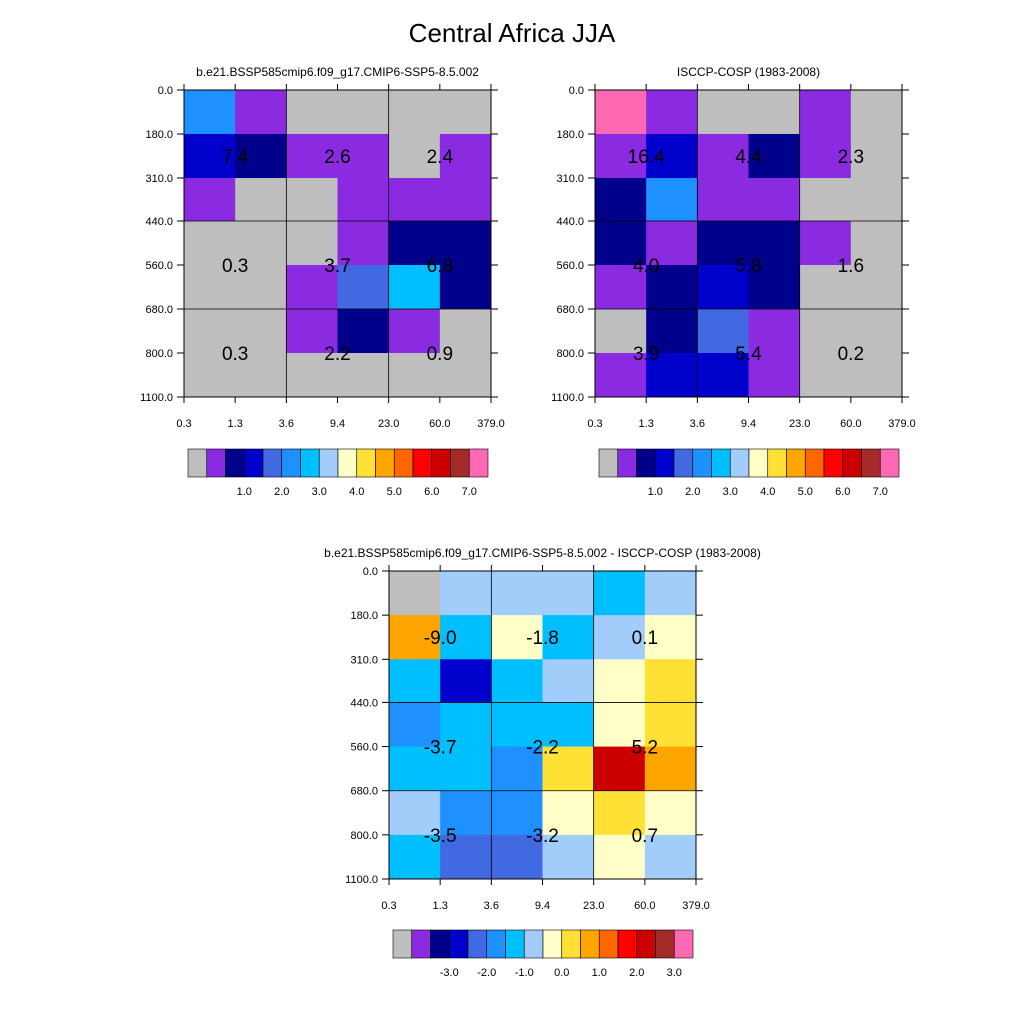 This screenshot has height=1024, width=1024. Describe the element at coordinates (767, 492) in the screenshot. I see `colorbar-label: 4.0` at that location.